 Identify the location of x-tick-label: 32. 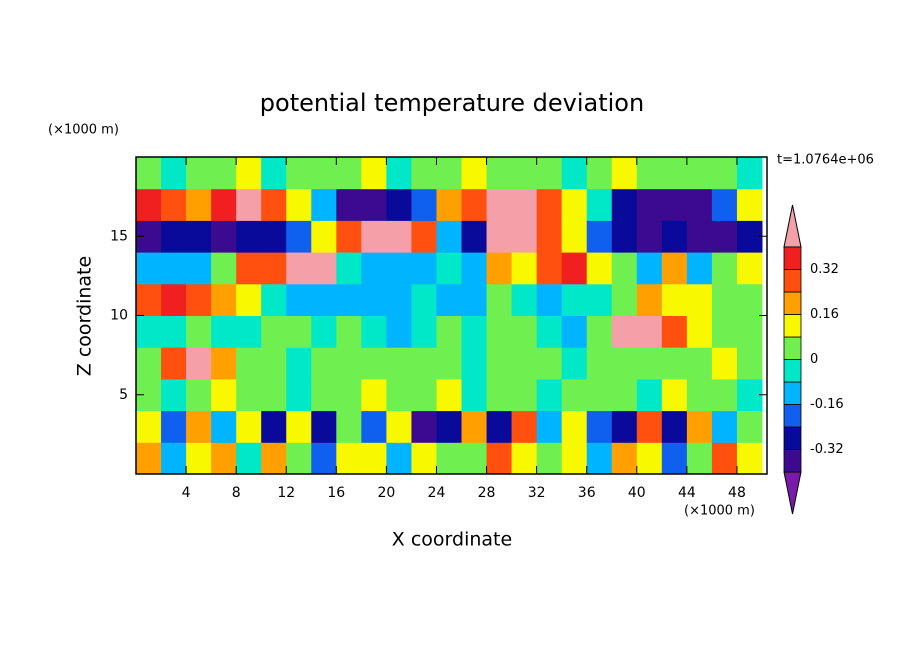
(537, 493).